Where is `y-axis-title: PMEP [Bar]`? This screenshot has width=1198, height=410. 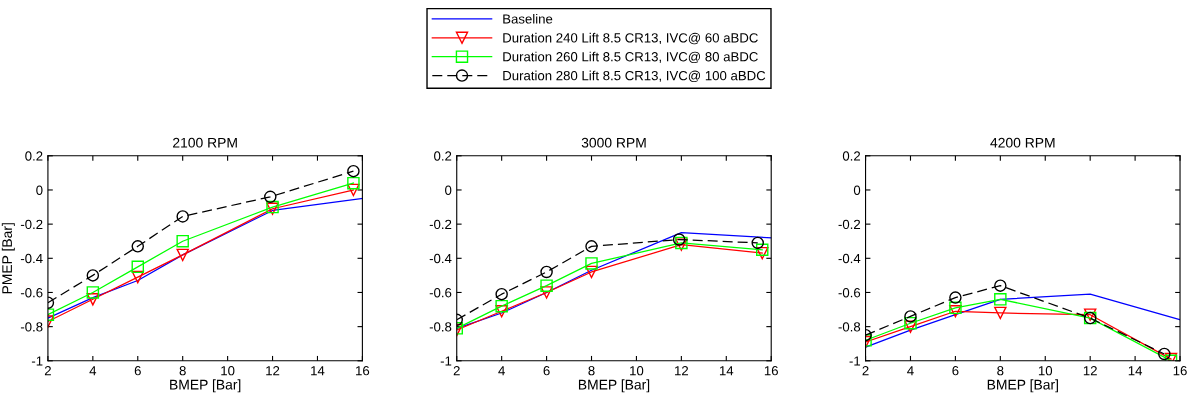 y-axis-title: PMEP [Bar] is located at coordinates (8, 258).